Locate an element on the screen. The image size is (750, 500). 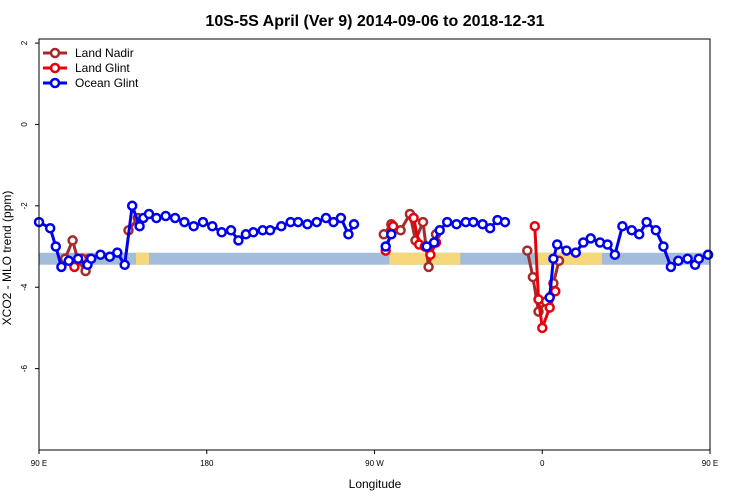
legend-item: Land Glint is located at coordinates (86, 68).